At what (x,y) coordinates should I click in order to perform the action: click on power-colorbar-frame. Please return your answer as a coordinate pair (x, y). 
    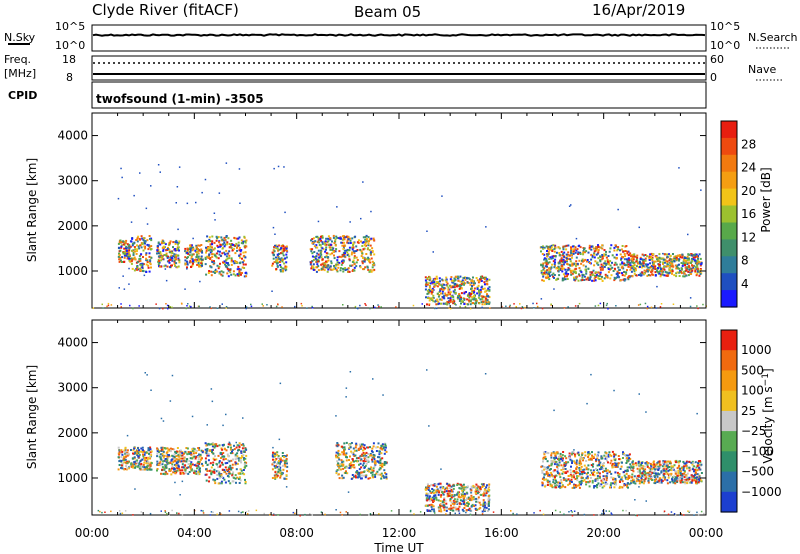
    Looking at the image, I should click on (729, 214).